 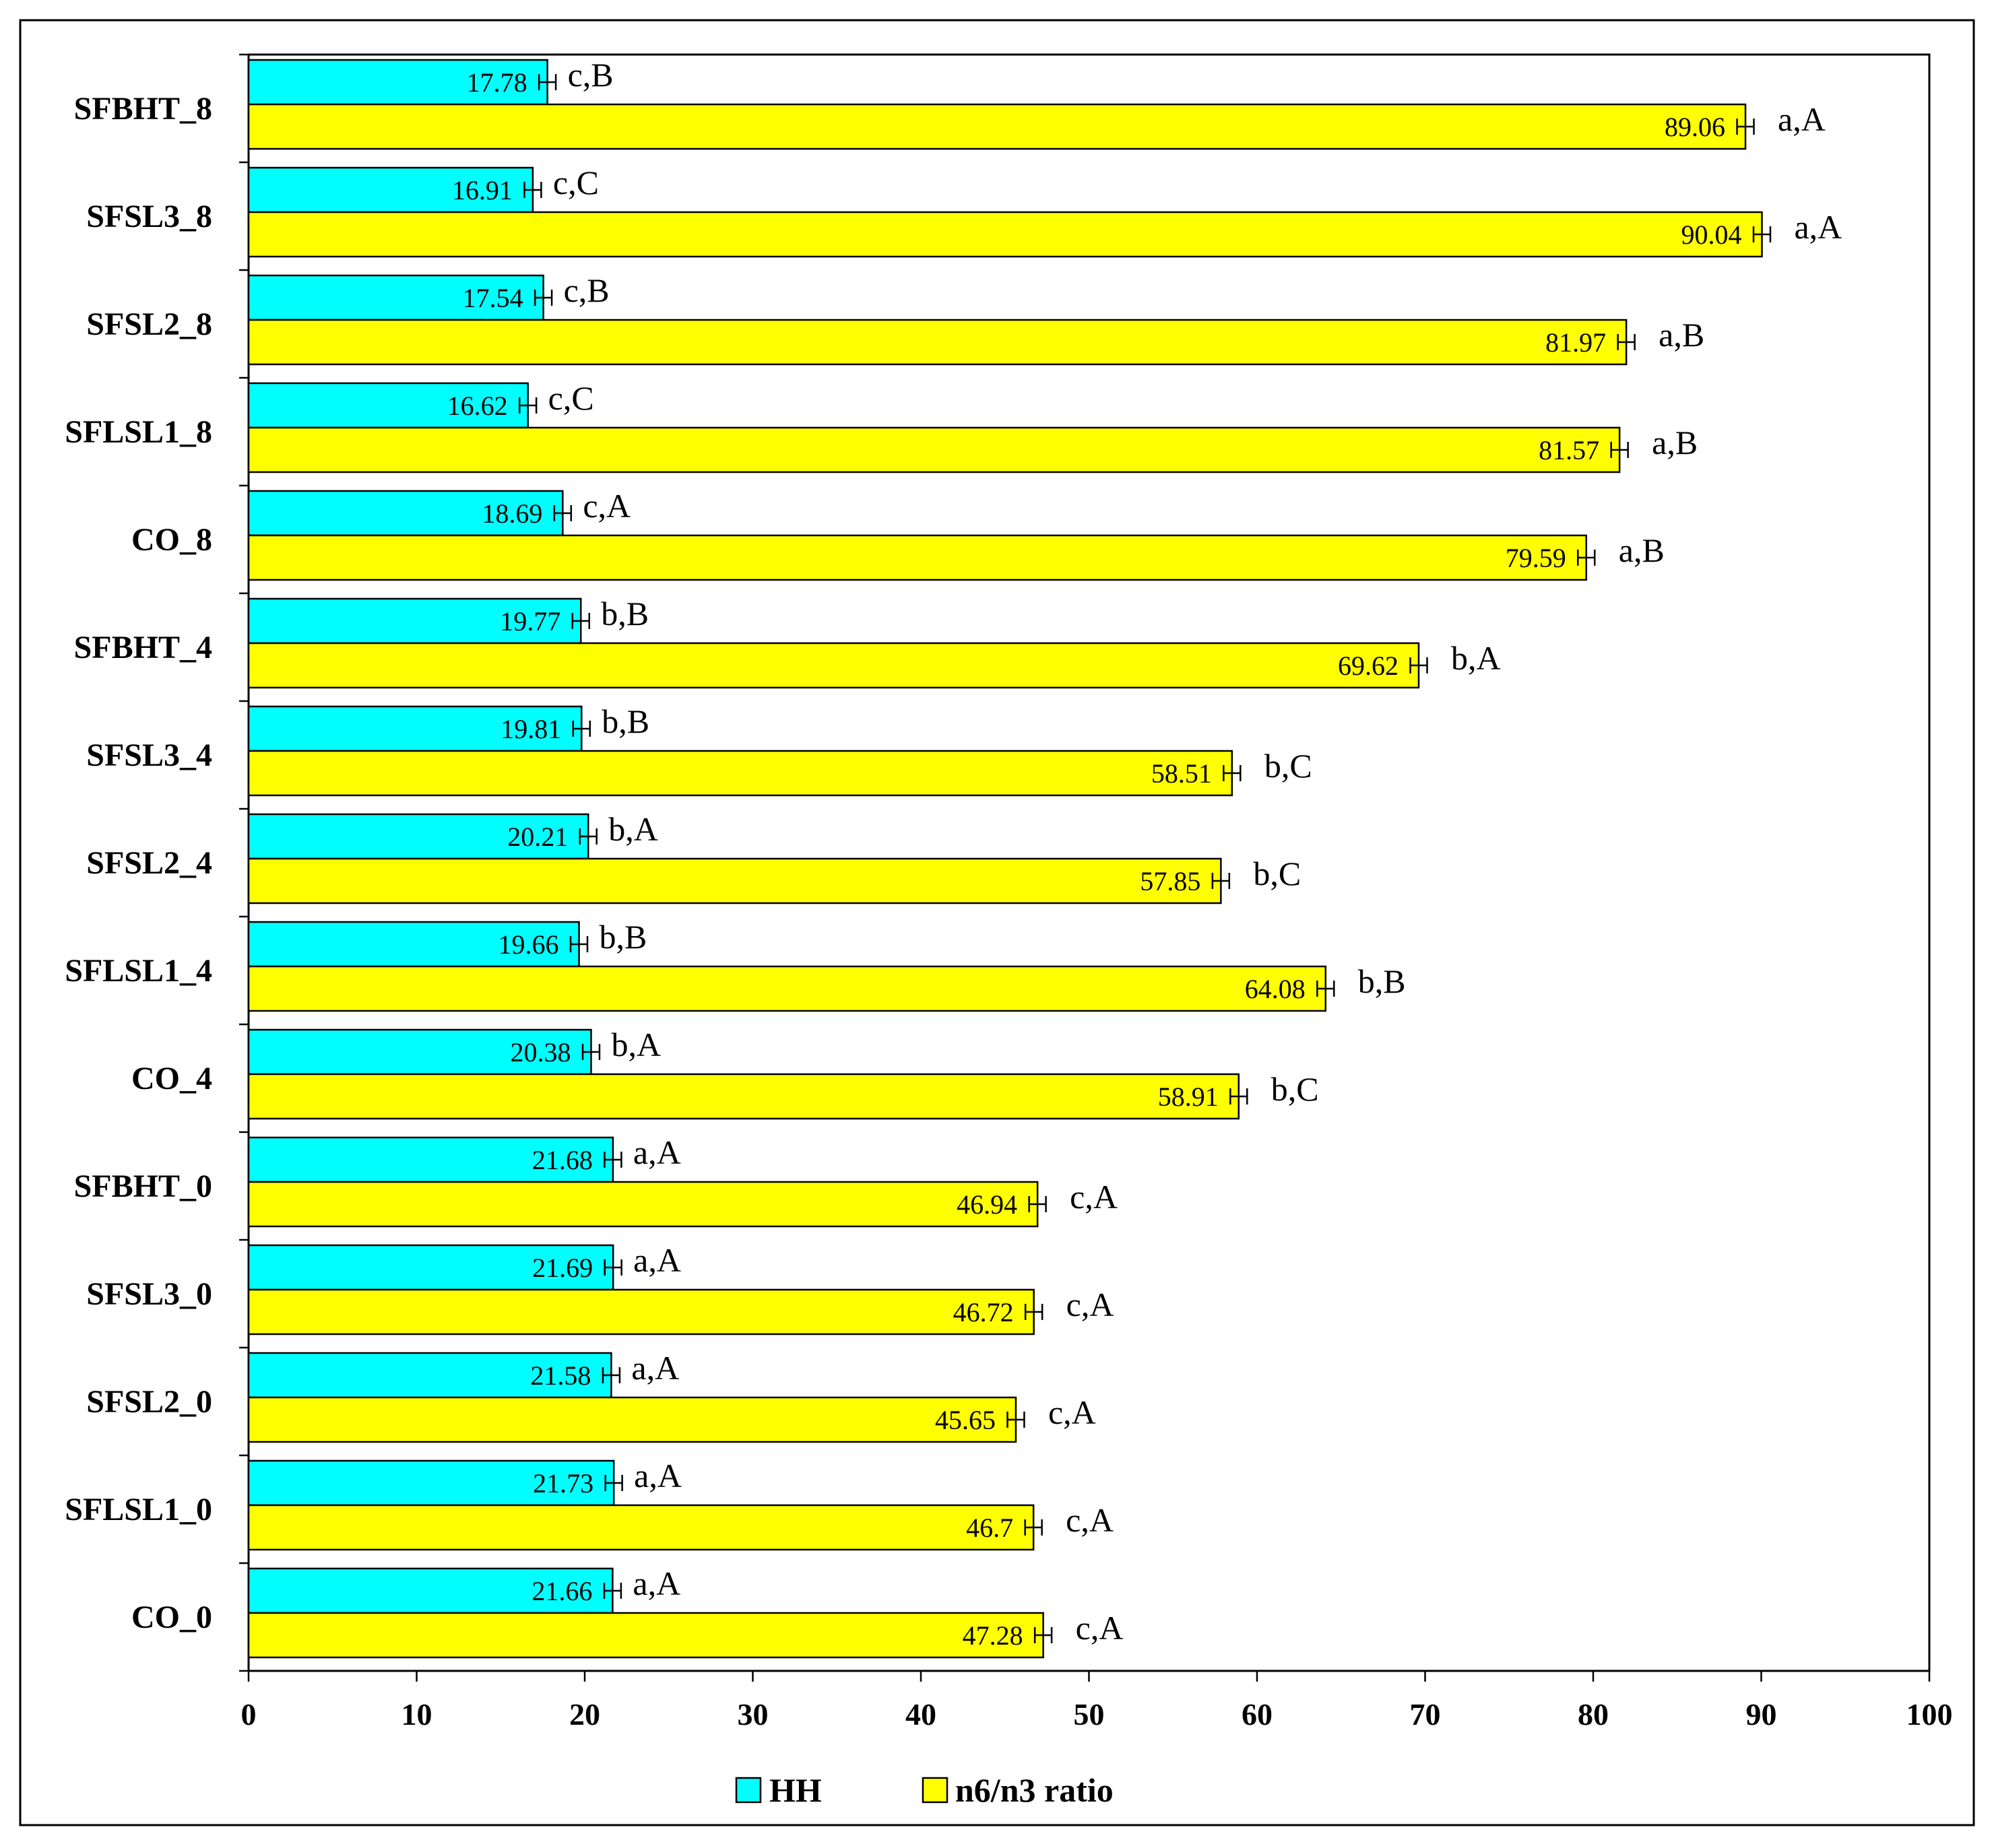 I want to click on category-label: SFSL3_4, so click(x=149, y=755).